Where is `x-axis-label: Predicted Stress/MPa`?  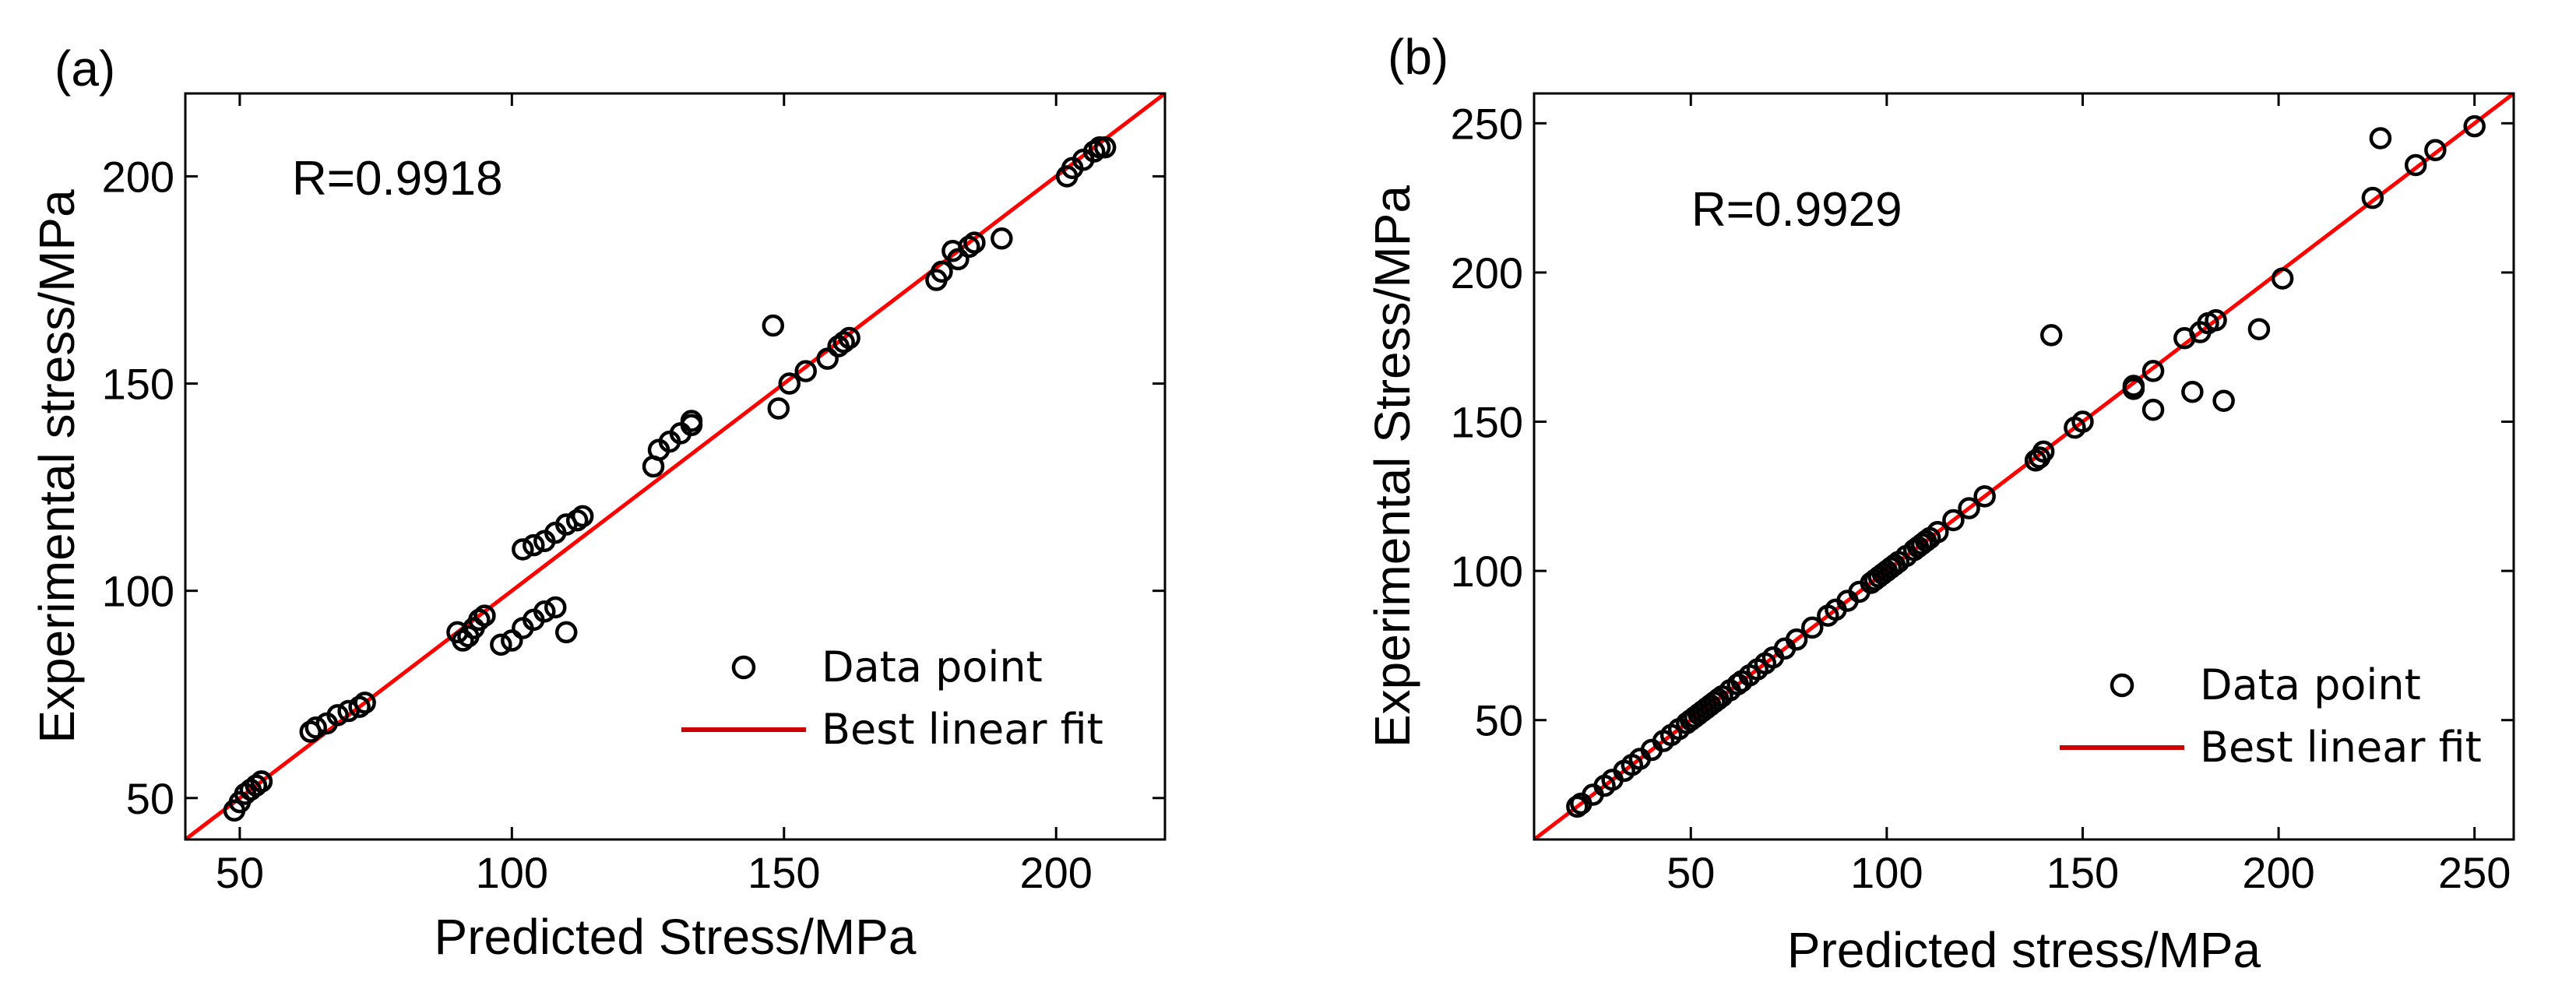
x-axis-label: Predicted Stress/MPa is located at coordinates (676, 937).